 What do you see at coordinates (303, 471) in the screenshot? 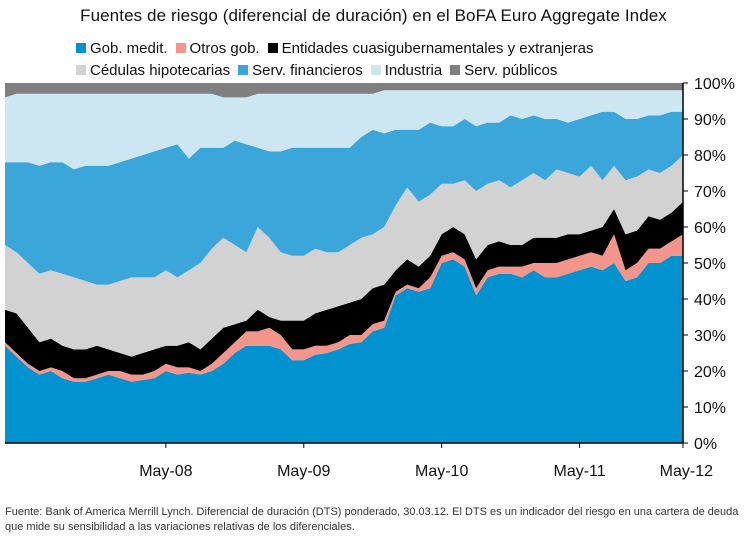
I see `x-tick-label: May-09` at bounding box center [303, 471].